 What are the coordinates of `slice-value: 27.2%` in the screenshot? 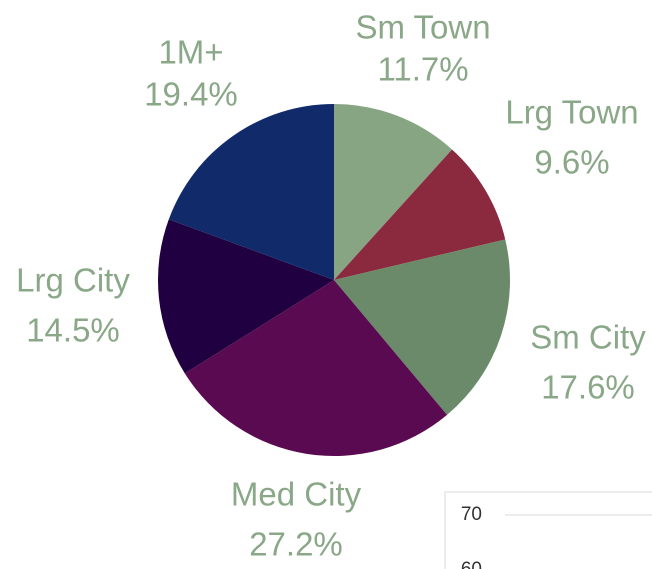 It's located at (296, 544).